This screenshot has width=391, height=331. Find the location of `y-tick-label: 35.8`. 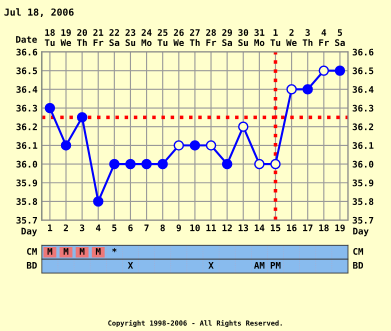

y-tick-label: 35.8 is located at coordinates (27, 201).